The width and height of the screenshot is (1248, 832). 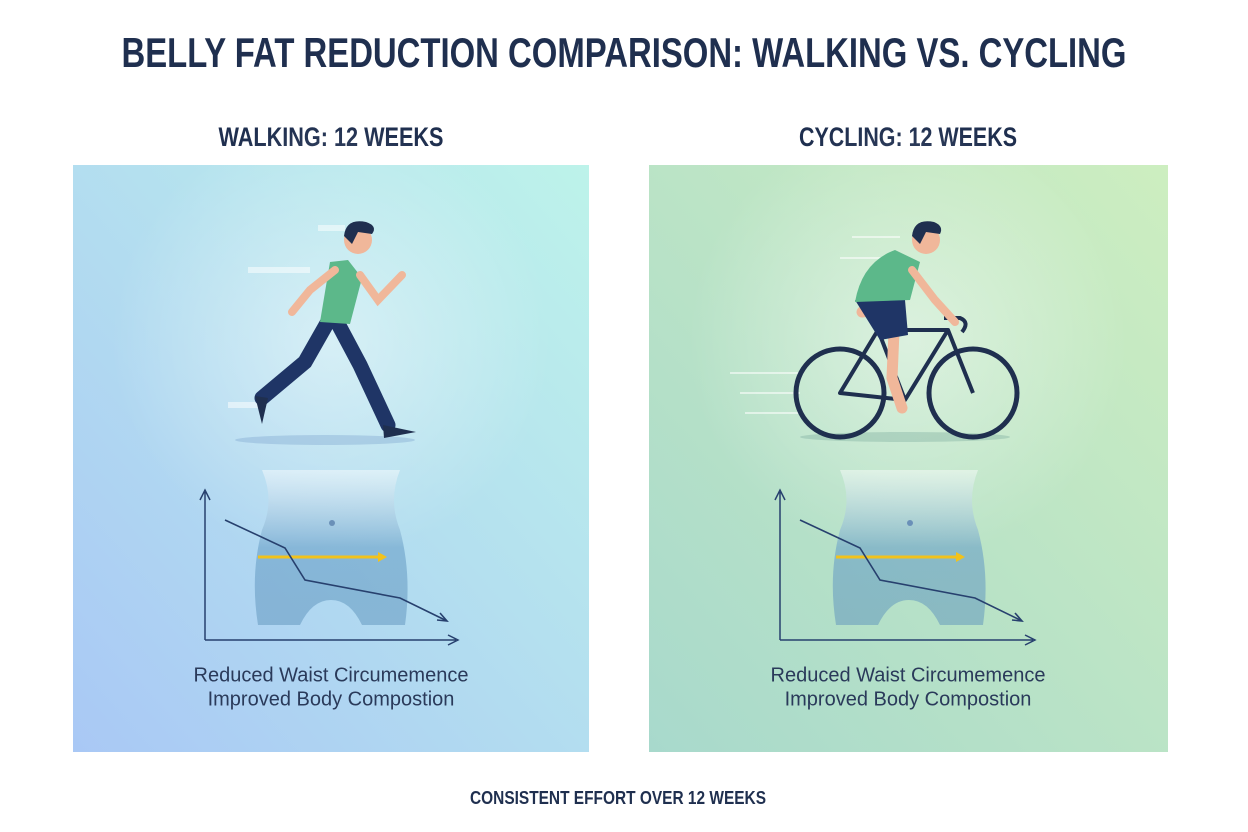 I want to click on cyclist, so click(x=875, y=331).